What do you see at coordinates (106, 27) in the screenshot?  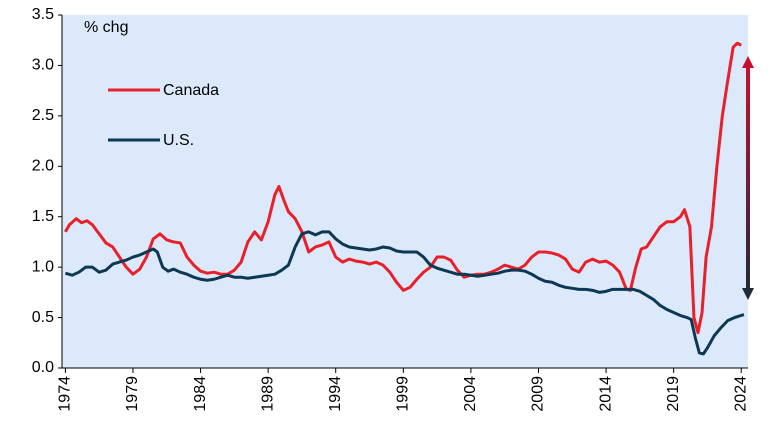 I see `y-axis-label: % chg` at bounding box center [106, 27].